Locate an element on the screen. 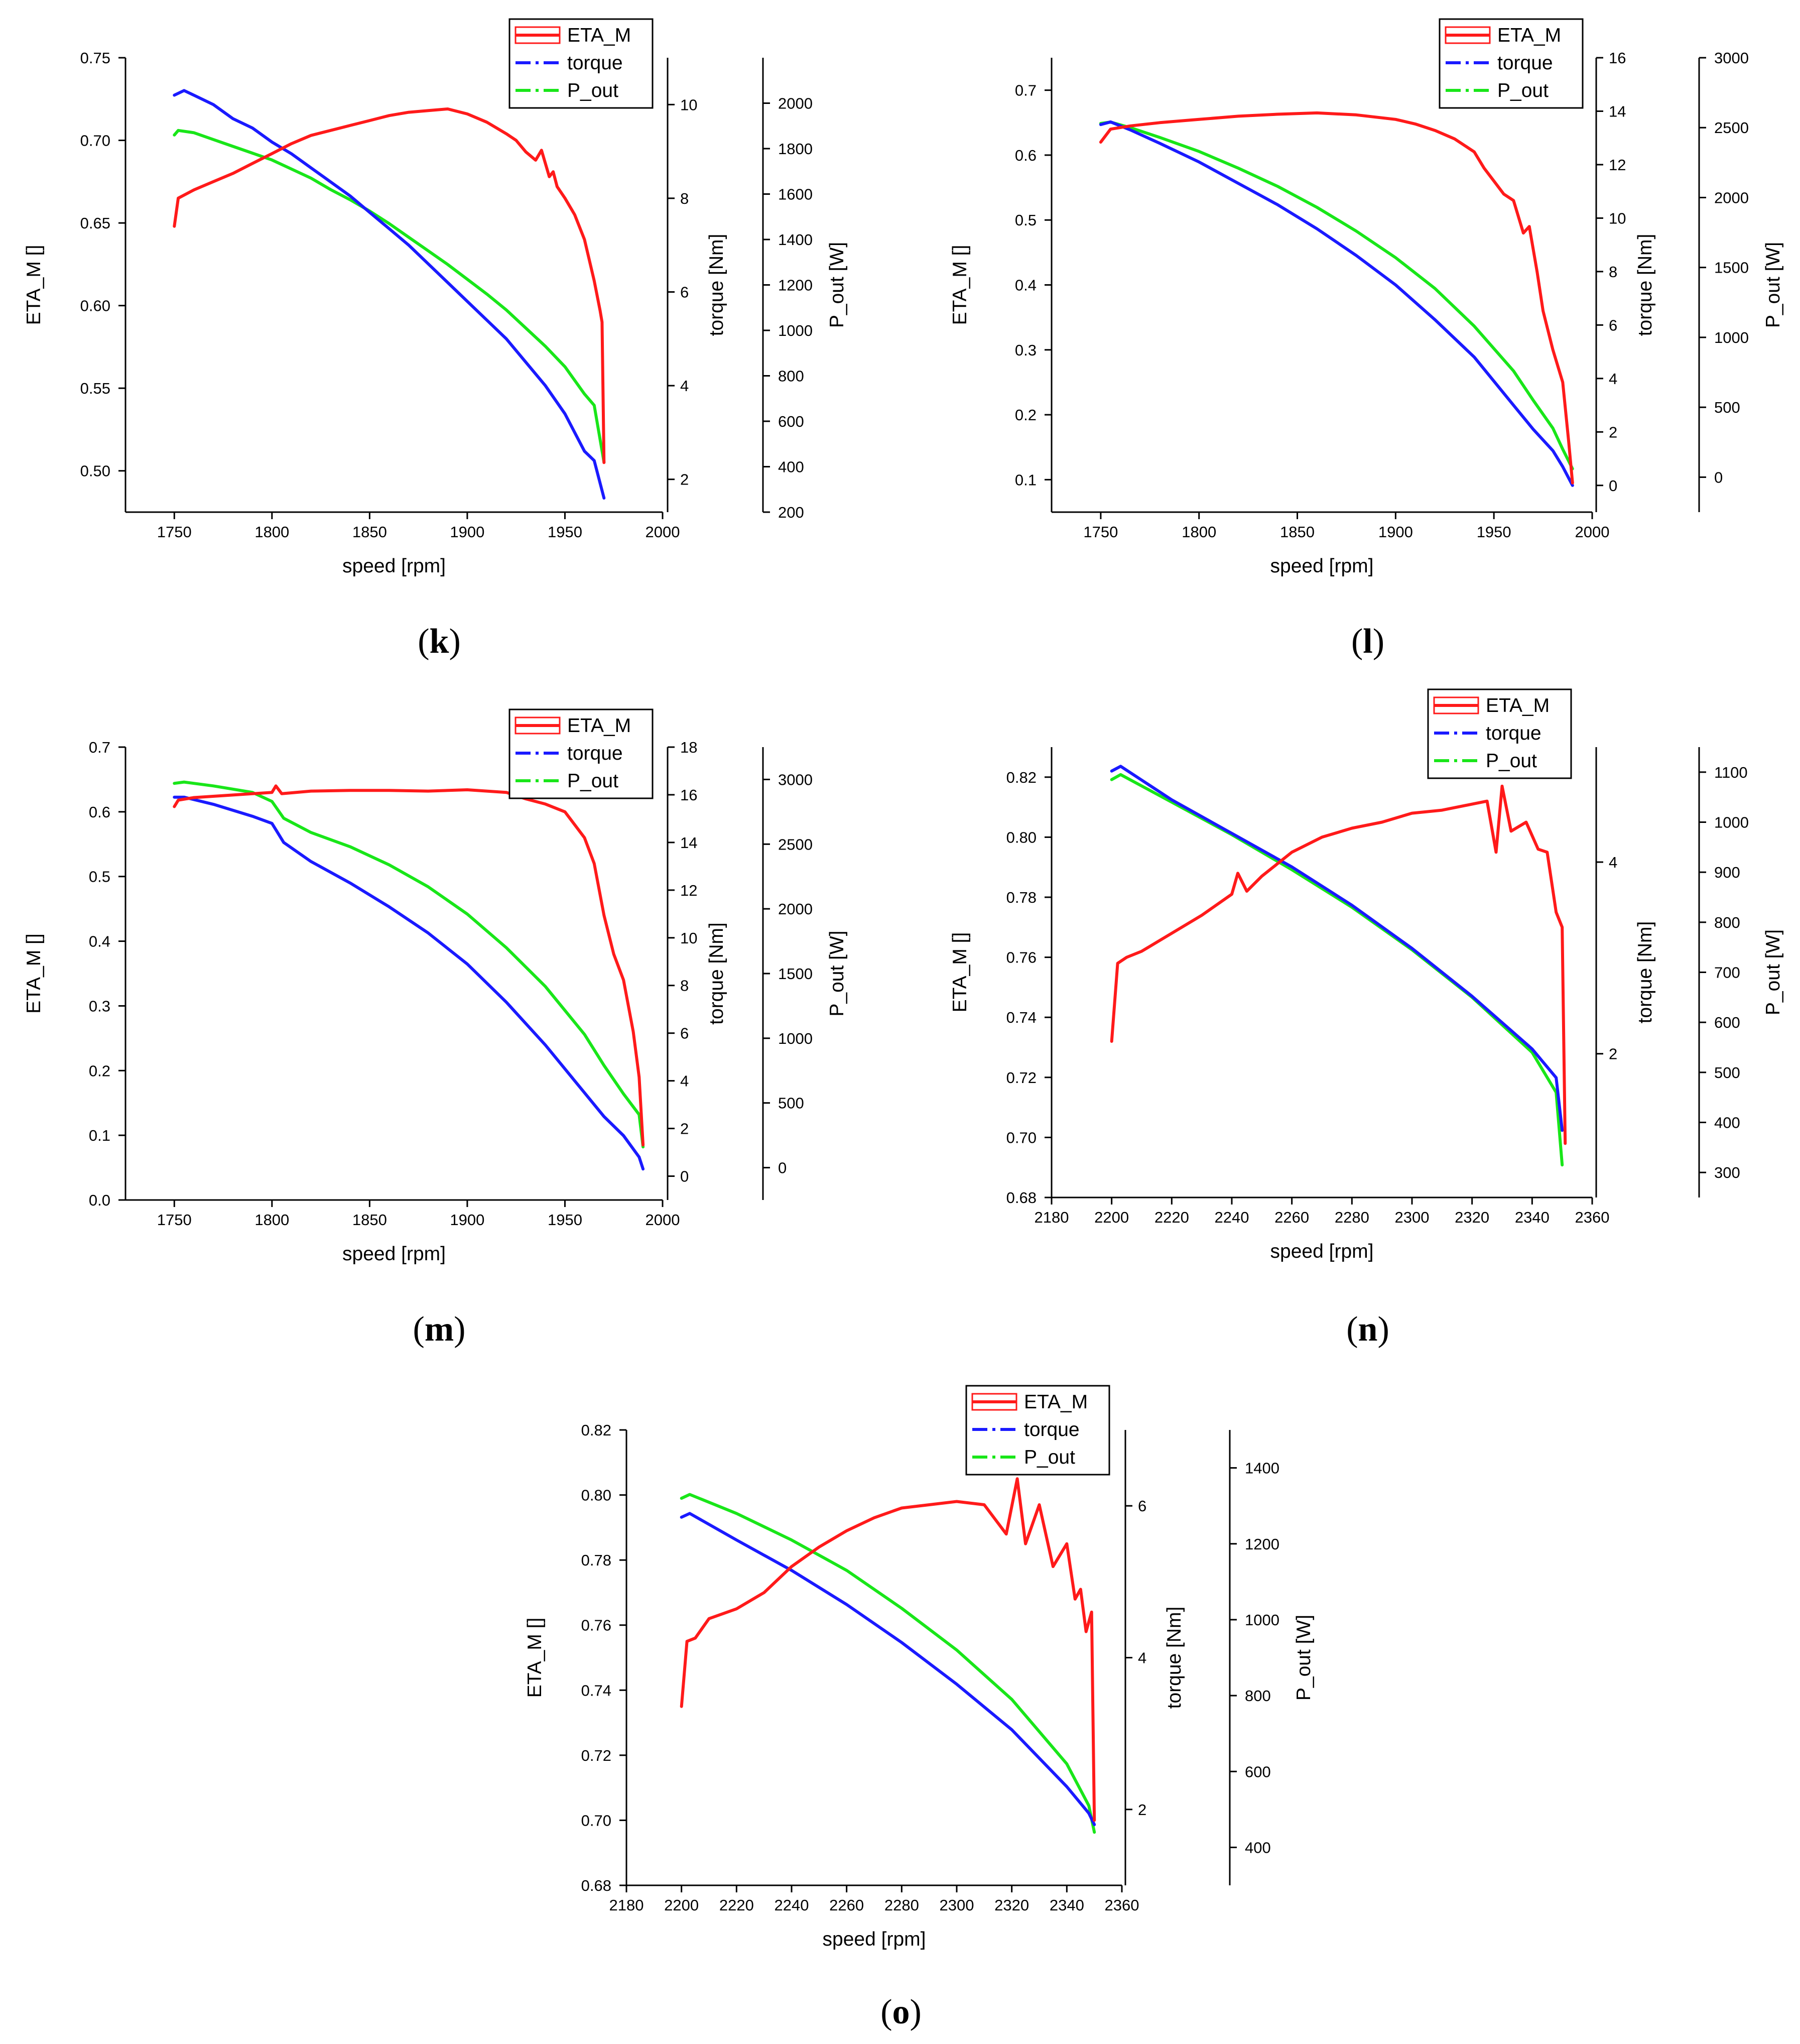  x-tick-label: 2260 is located at coordinates (1291, 1217).